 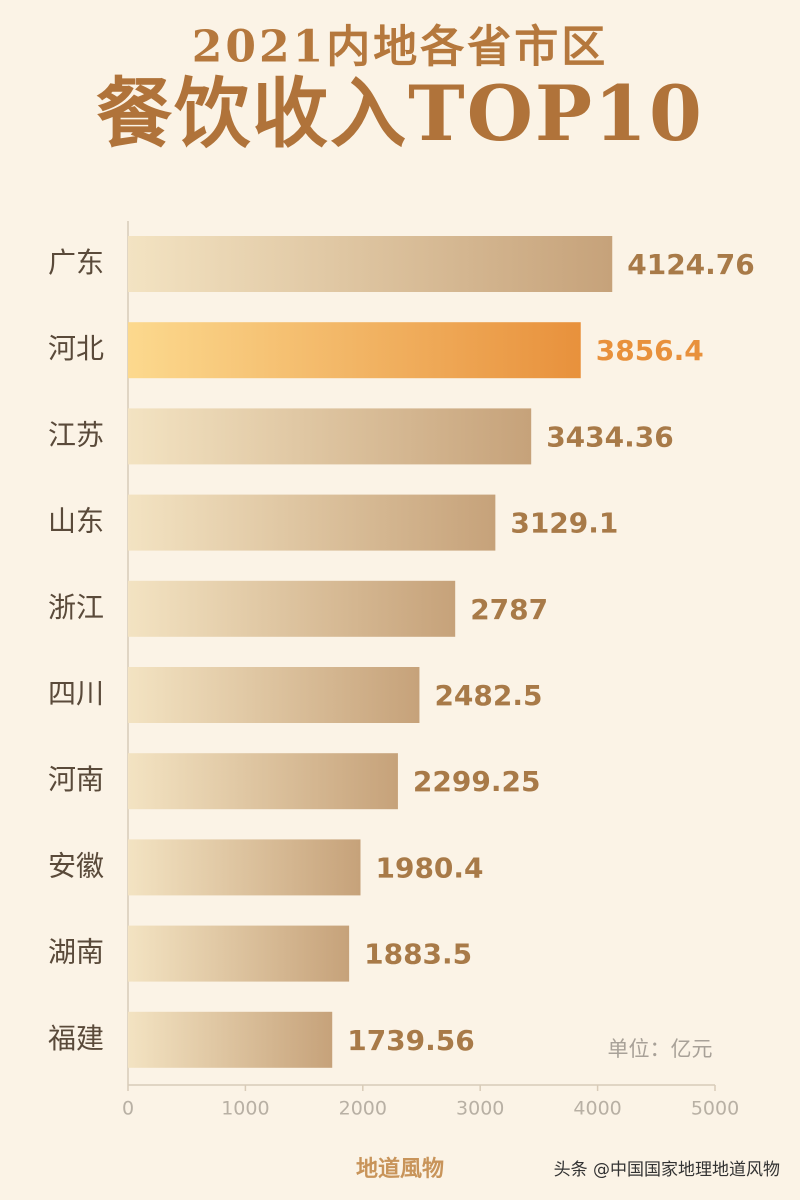 I want to click on x-tick-label: 0, so click(x=128, y=1109).